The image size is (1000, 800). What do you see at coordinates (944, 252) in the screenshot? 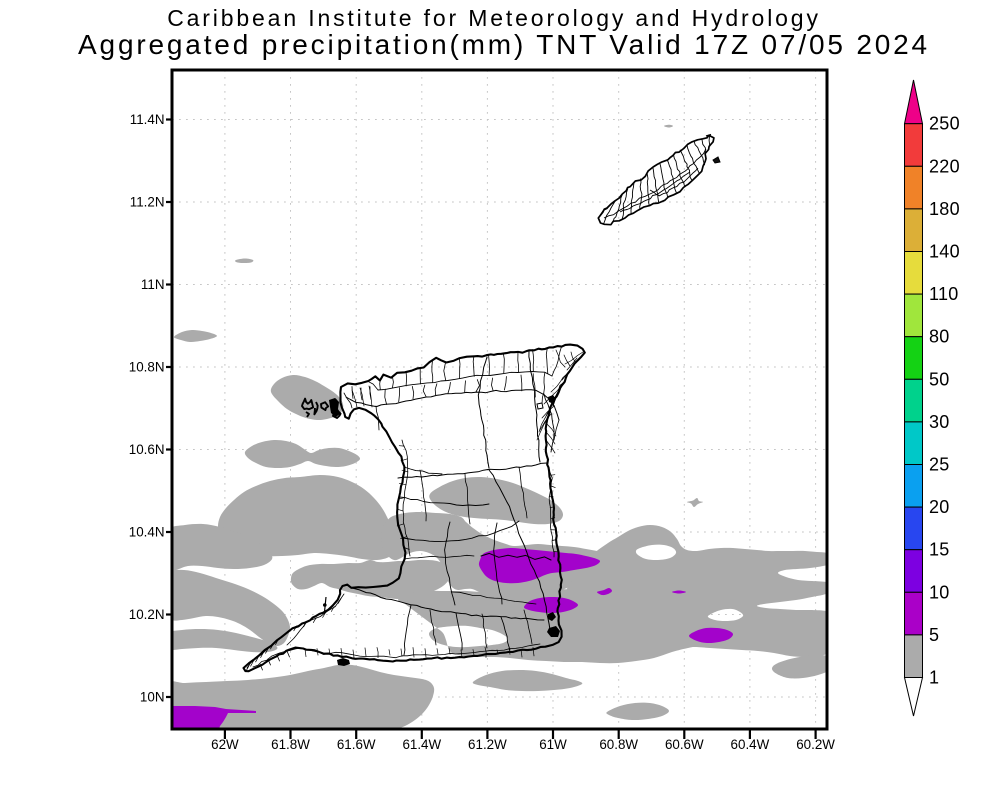
I see `svg-text: 140` at bounding box center [944, 252].